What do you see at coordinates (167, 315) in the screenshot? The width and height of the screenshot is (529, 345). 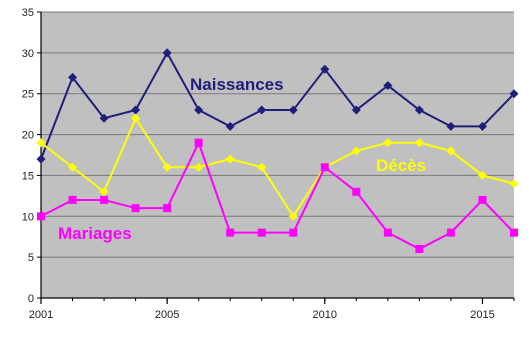 I see `x-tick-label: 2005` at bounding box center [167, 315].